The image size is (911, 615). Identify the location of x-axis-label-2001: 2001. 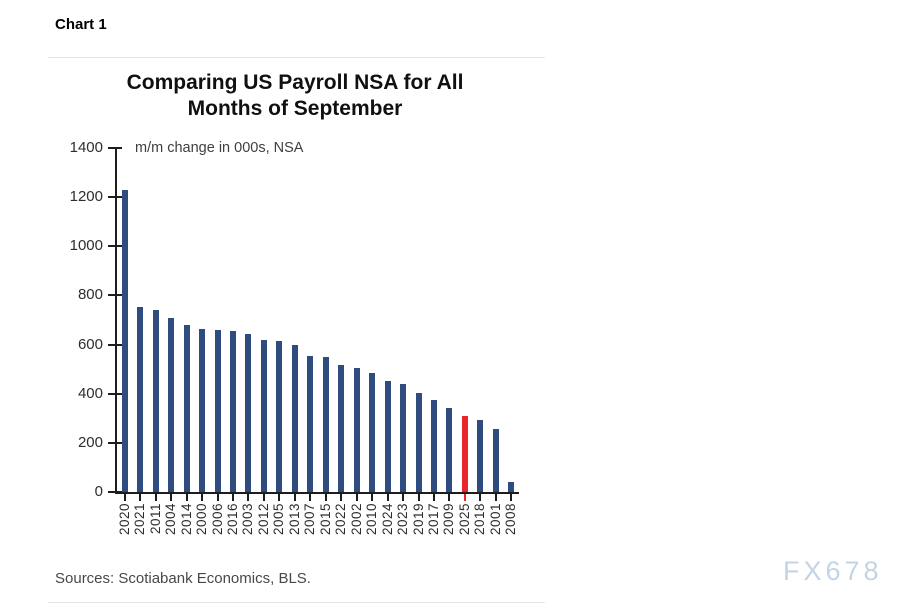
(495, 519).